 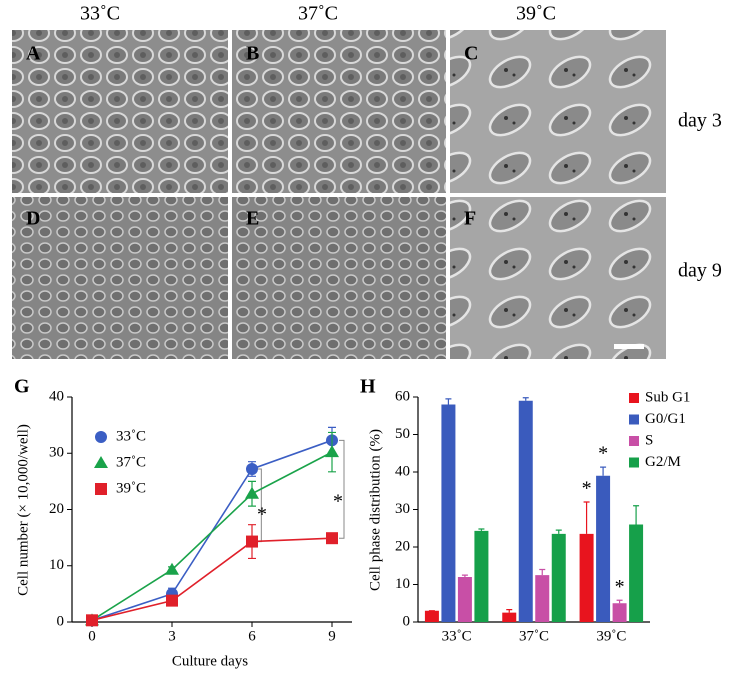 What do you see at coordinates (402, 396) in the screenshot?
I see `y-tick-label: 60` at bounding box center [402, 396].